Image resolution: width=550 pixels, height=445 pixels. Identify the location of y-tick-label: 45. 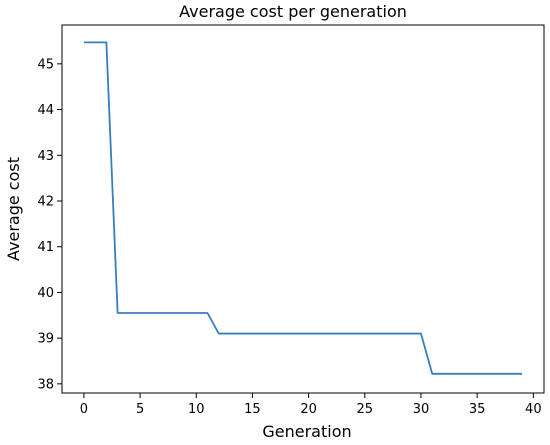
(45, 64).